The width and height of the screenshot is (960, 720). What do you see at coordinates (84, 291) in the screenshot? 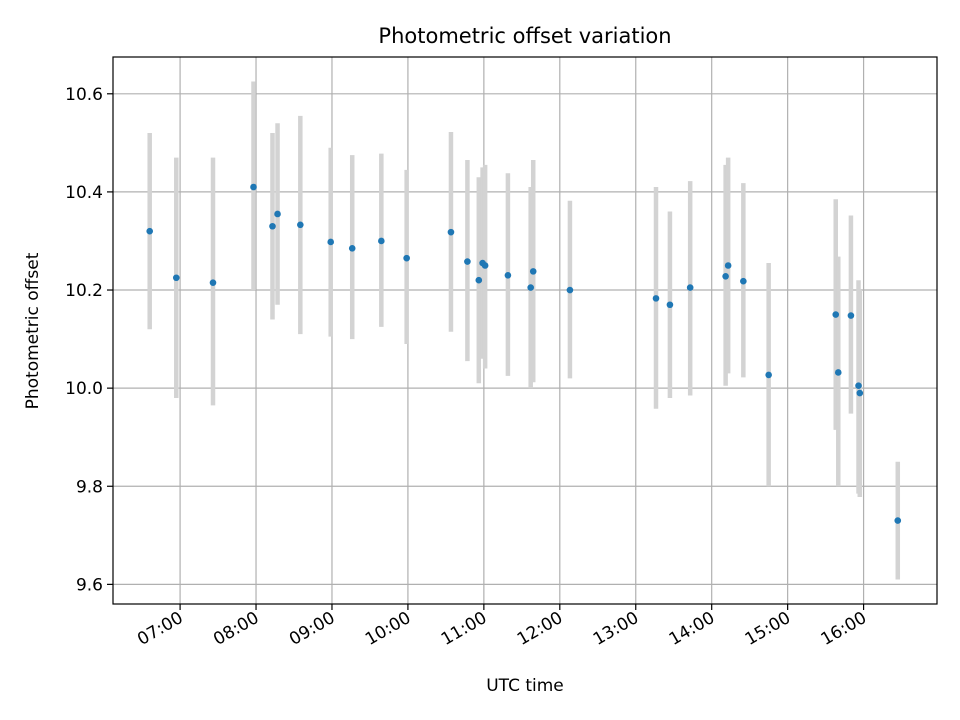
I see `y-tick-label: 10.2` at bounding box center [84, 291].